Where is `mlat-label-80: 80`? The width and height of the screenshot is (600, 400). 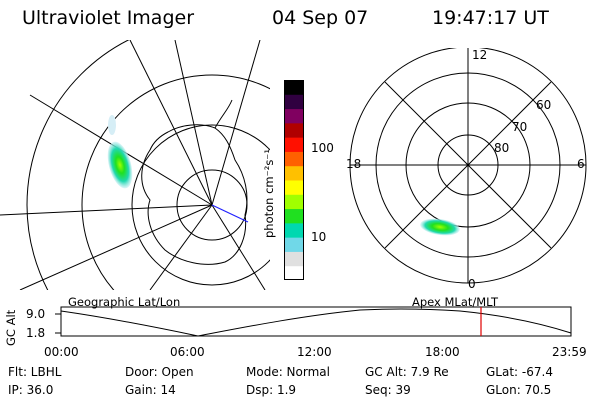 mlat-label-80: 80 is located at coordinates (502, 148).